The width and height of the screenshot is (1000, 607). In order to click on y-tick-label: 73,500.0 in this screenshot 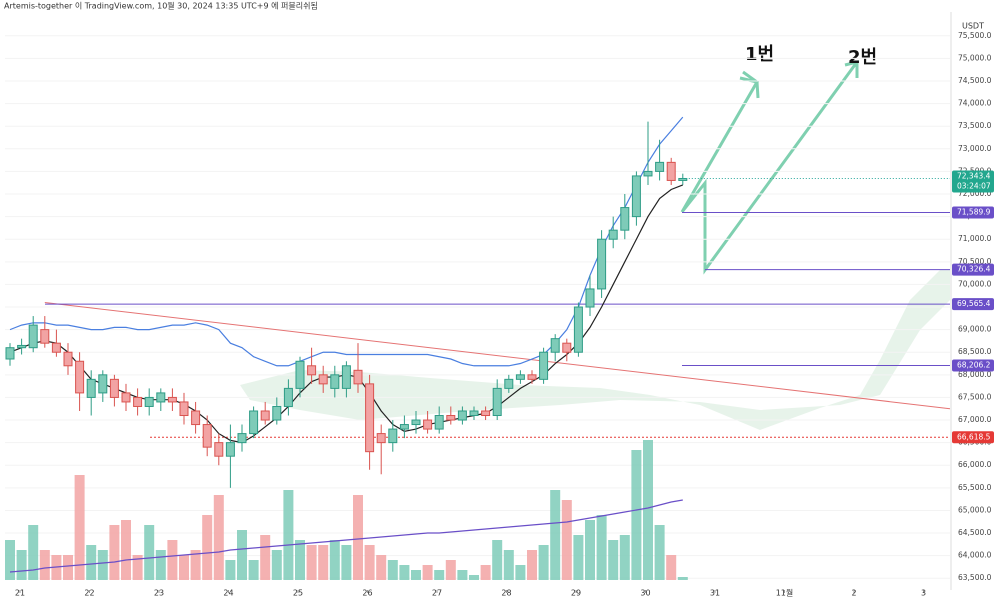, I will do `click(975, 125)`.